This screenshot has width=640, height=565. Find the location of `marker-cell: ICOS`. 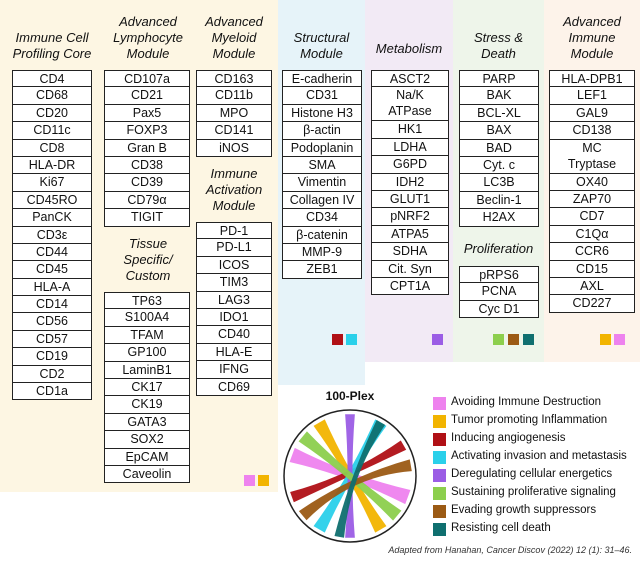

marker-cell: ICOS is located at coordinates (234, 265).